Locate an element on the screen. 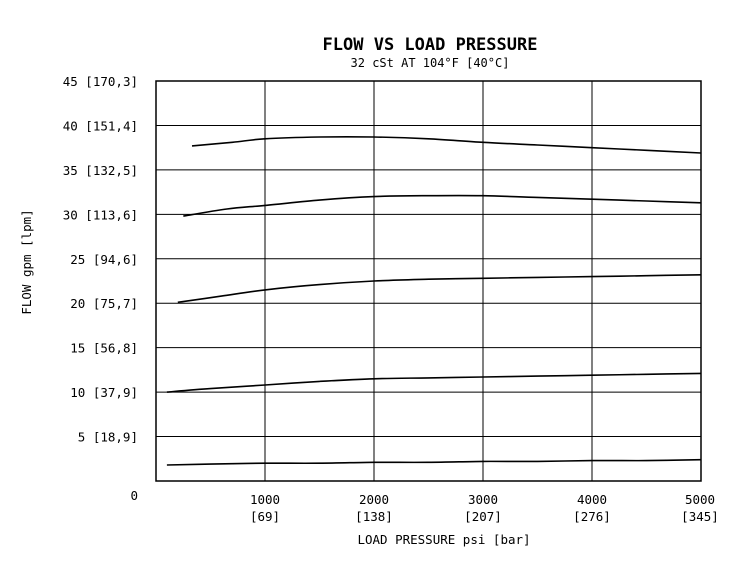 The width and height of the screenshot is (741, 565). x-tick-sublabel: [207] is located at coordinates (483, 516).